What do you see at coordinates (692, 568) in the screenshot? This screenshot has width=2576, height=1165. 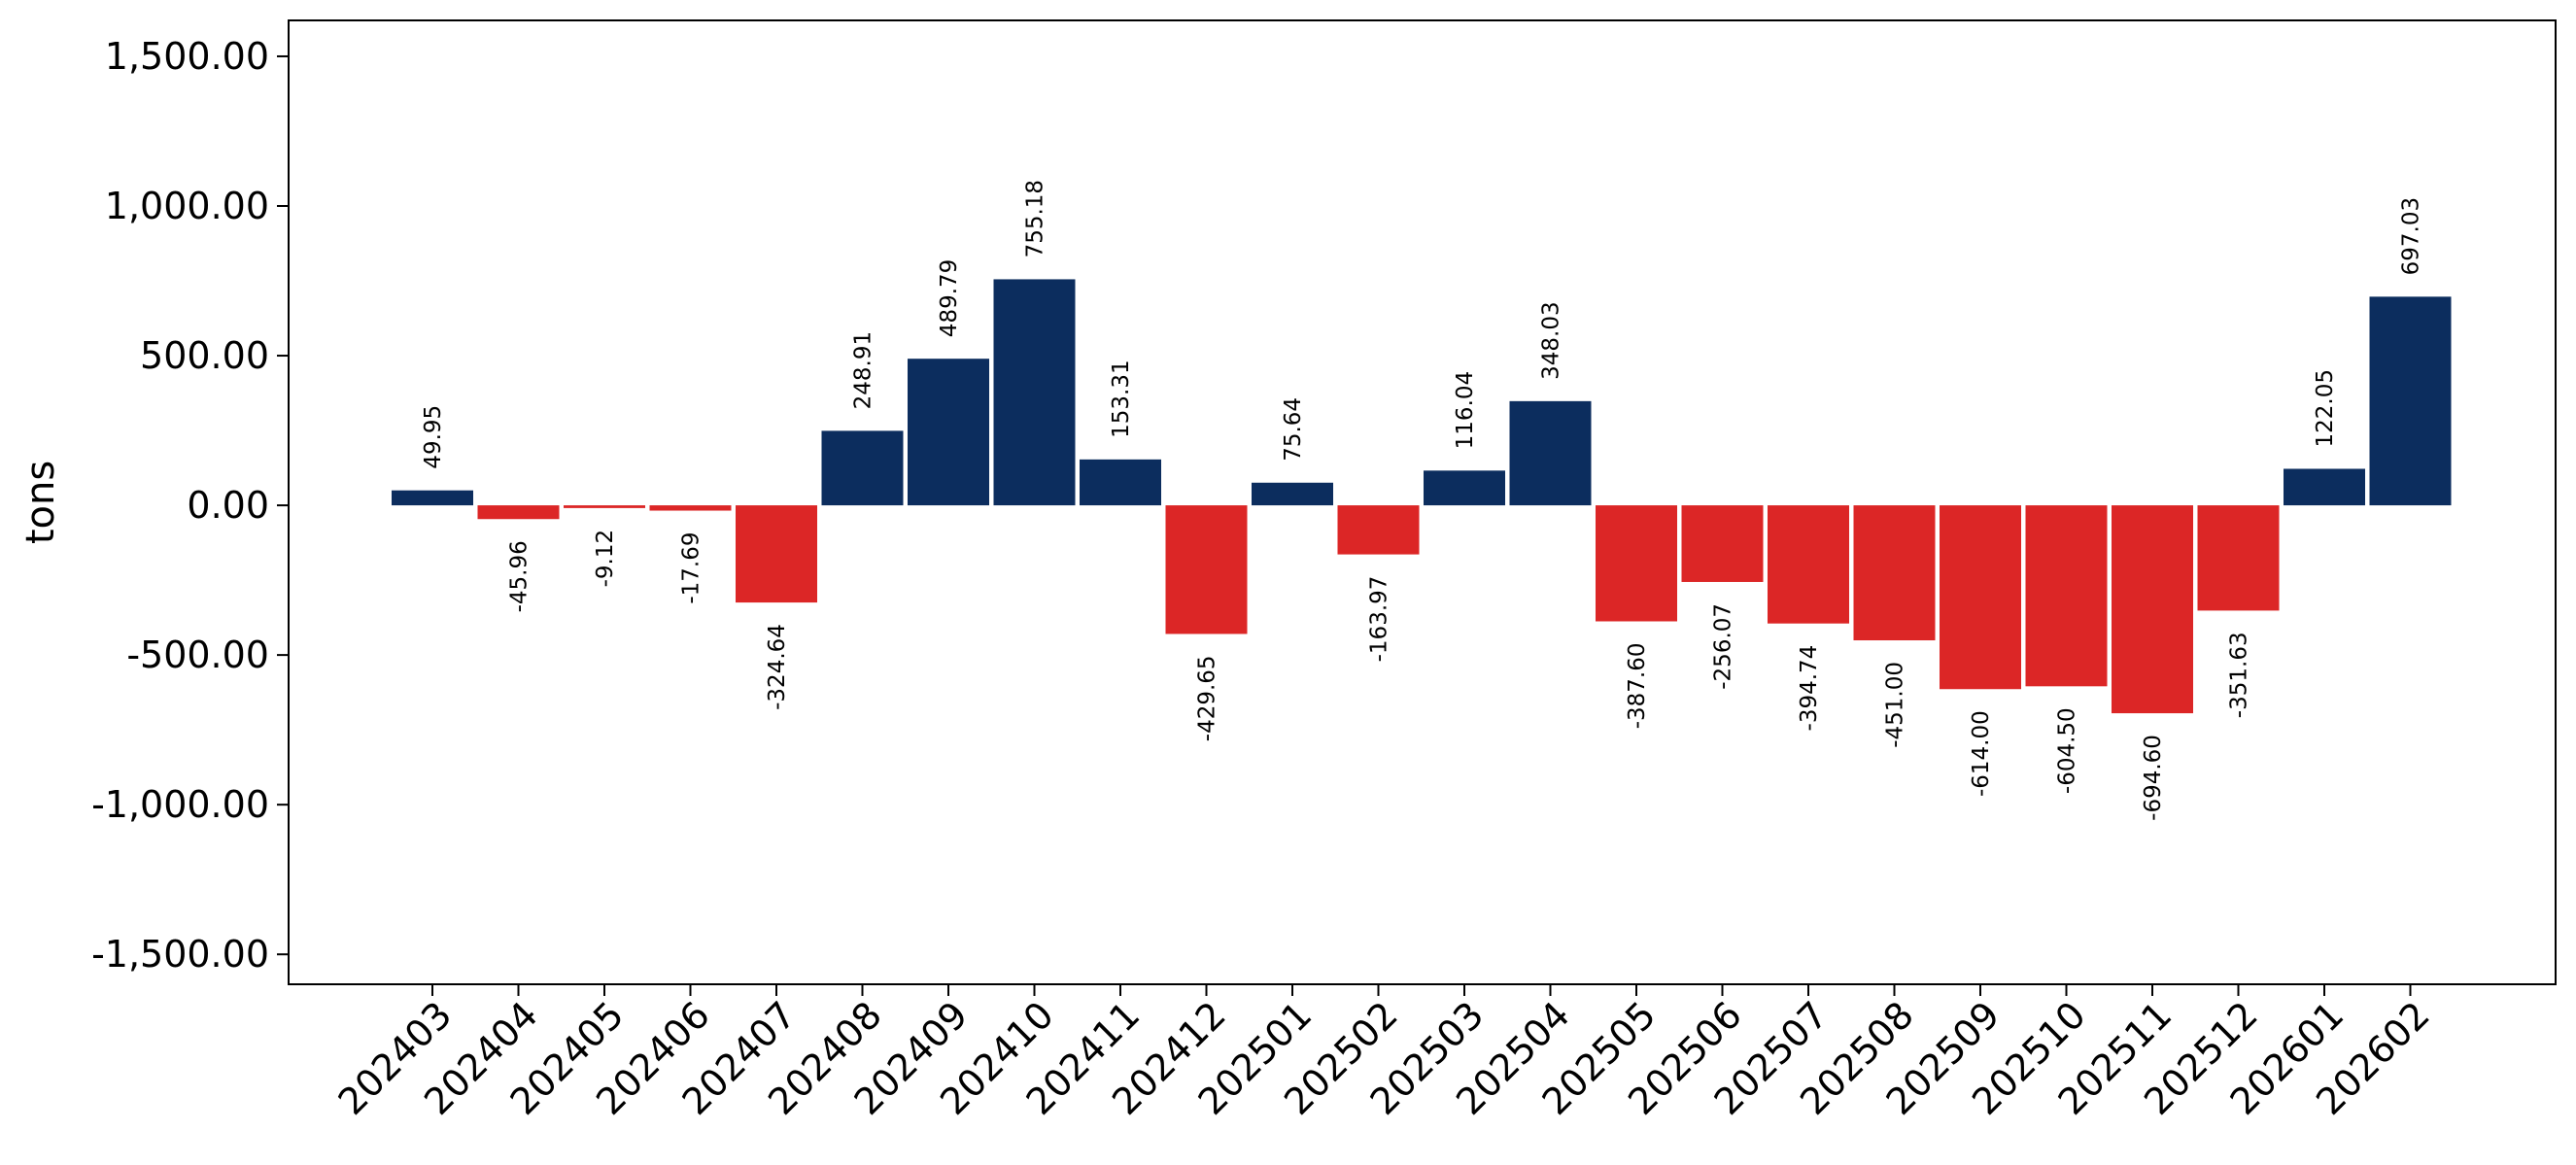 I see `data-label-202406: -17.69` at bounding box center [692, 568].